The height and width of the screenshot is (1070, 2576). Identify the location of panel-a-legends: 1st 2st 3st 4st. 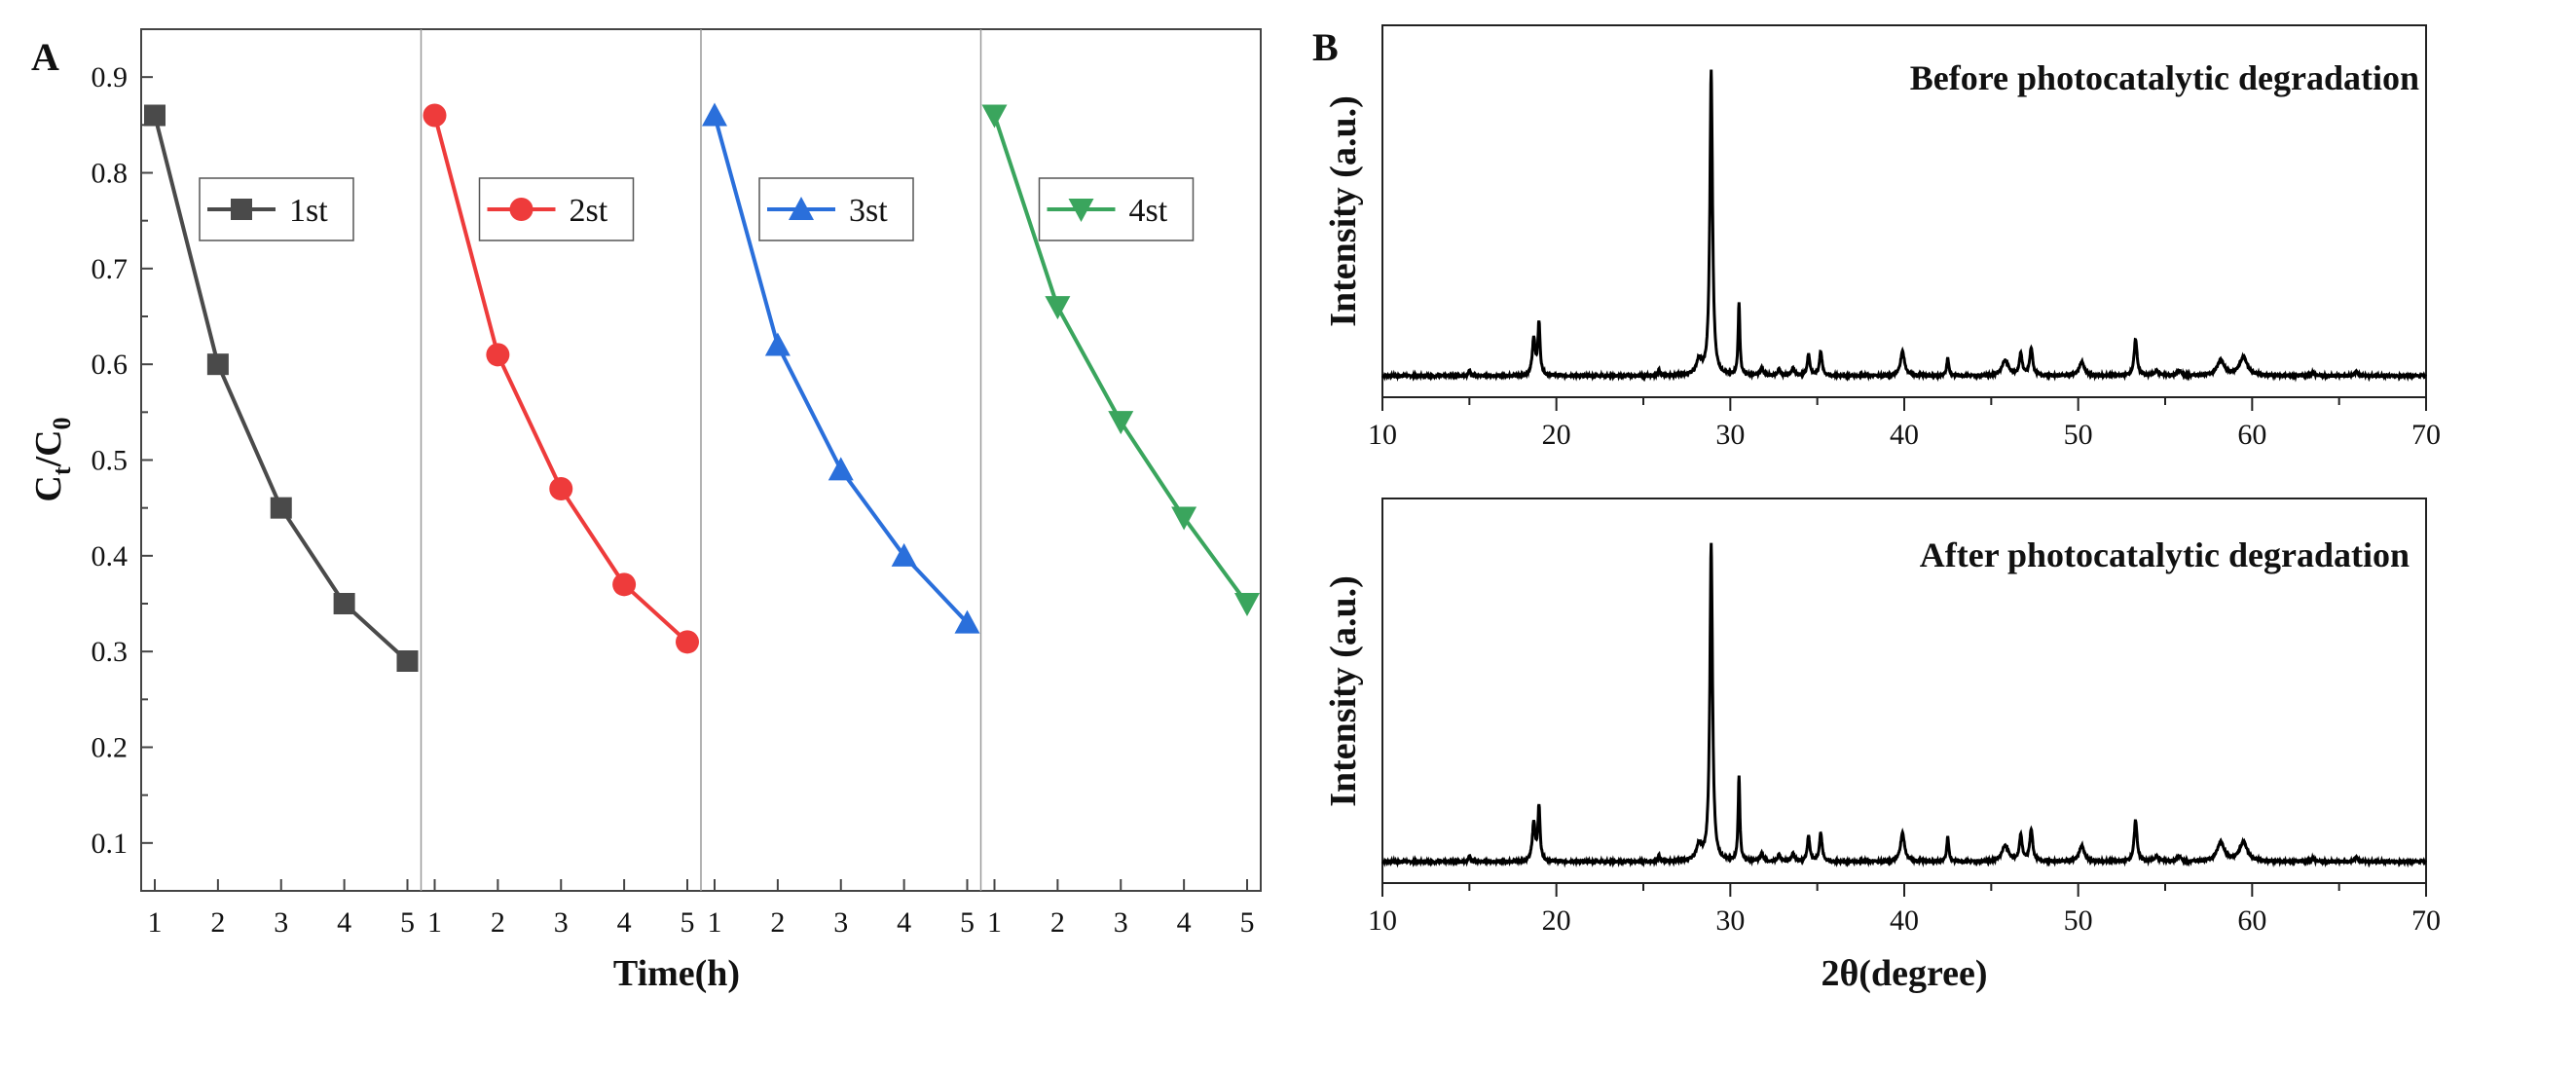
(697, 209).